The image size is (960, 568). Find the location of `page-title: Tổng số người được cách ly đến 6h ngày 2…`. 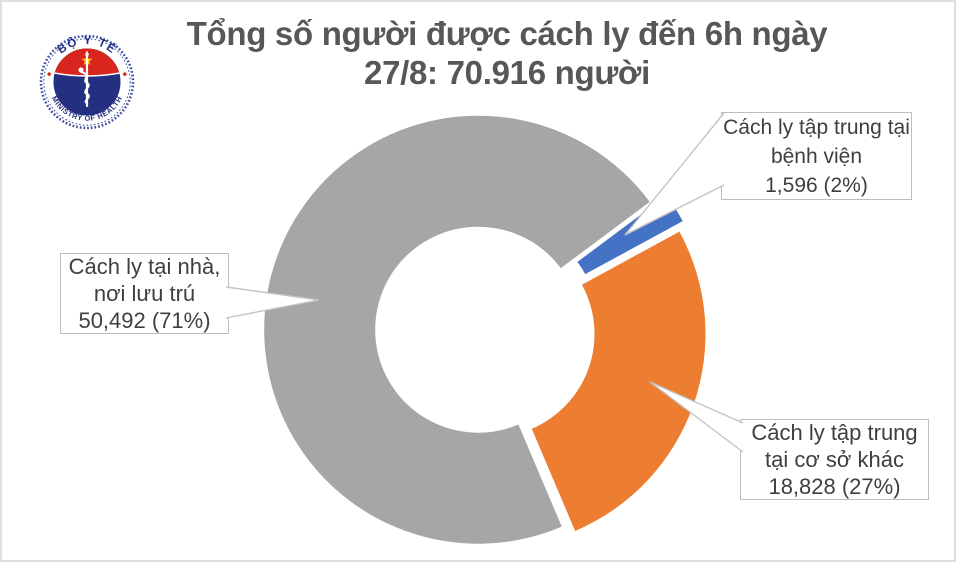

page-title: Tổng số người được cách ly đến 6h ngày 2… is located at coordinates (506, 53).